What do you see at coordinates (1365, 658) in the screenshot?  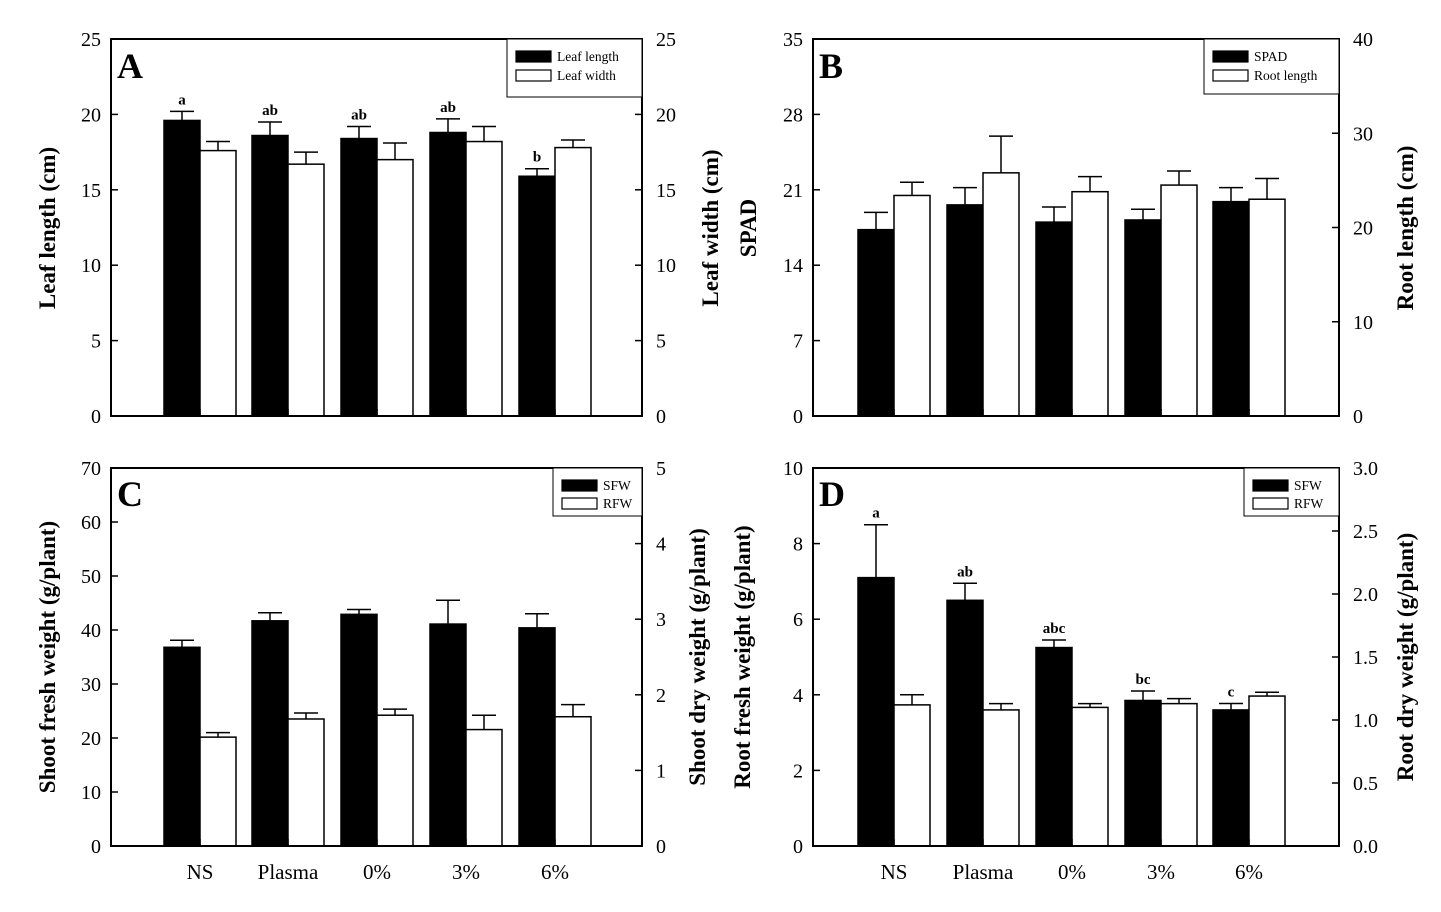 I see `tick-label-right: 1.5` at bounding box center [1365, 658].